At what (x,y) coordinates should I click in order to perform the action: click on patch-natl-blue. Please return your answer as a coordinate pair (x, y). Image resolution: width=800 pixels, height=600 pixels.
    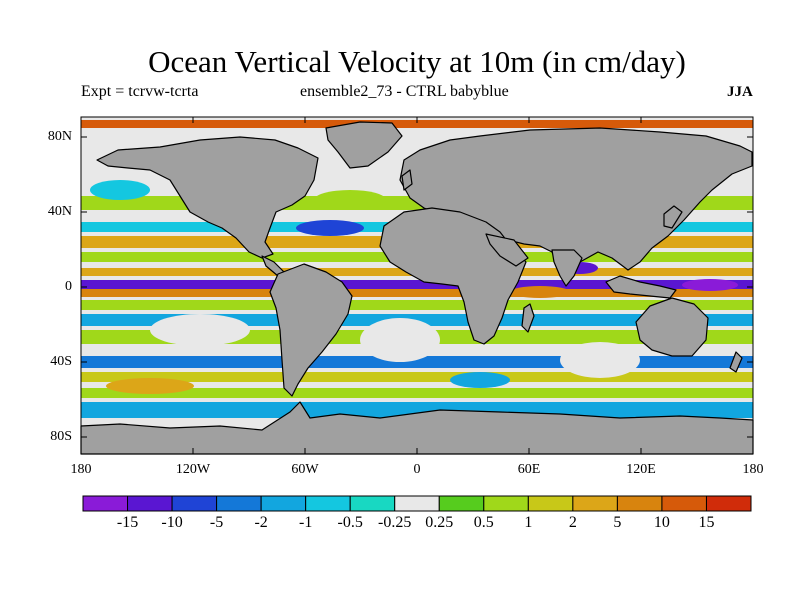
    Looking at the image, I should click on (330, 228).